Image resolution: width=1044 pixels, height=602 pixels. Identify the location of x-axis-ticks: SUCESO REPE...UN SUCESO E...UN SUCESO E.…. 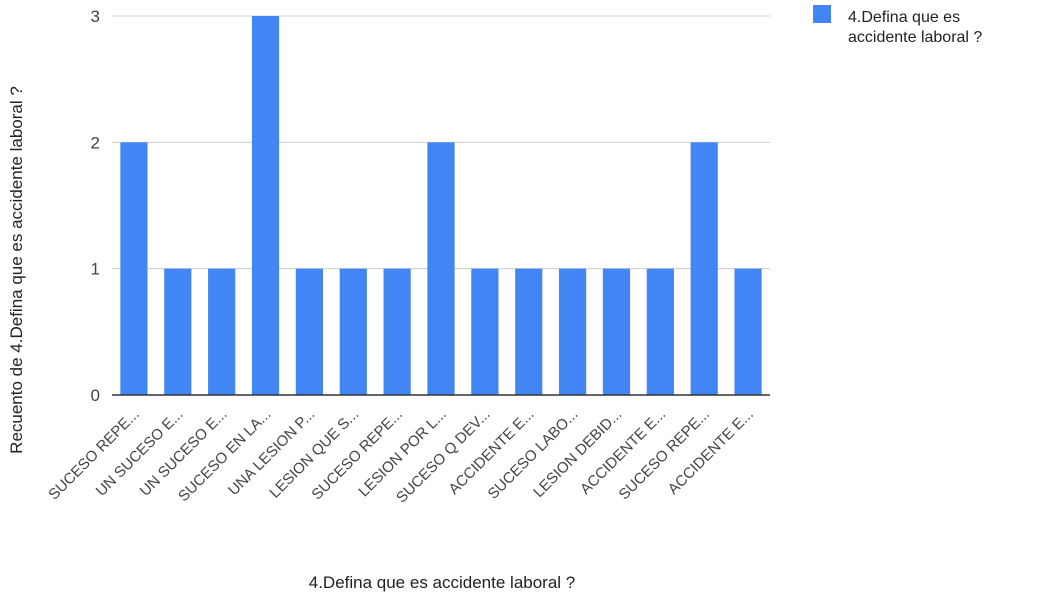
(401, 456).